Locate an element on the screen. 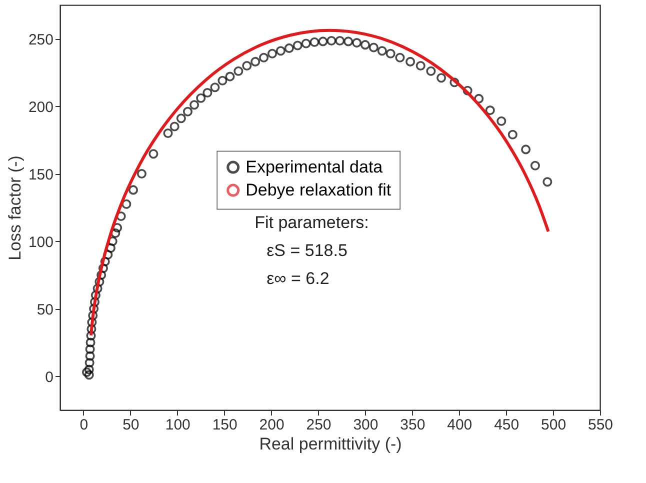 The height and width of the screenshot is (483, 646). x-tick-label: 250 is located at coordinates (319, 425).